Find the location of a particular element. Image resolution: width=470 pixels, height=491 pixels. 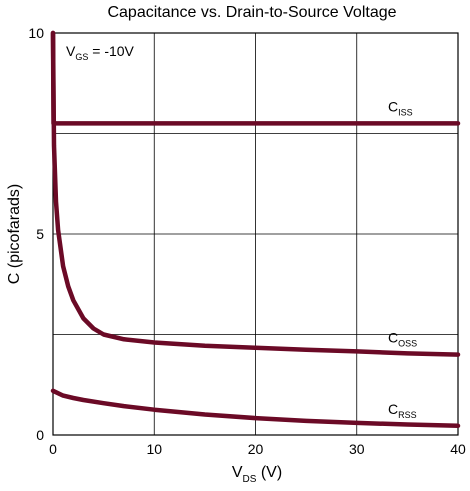

x-tick-label: 10 is located at coordinates (154, 449).